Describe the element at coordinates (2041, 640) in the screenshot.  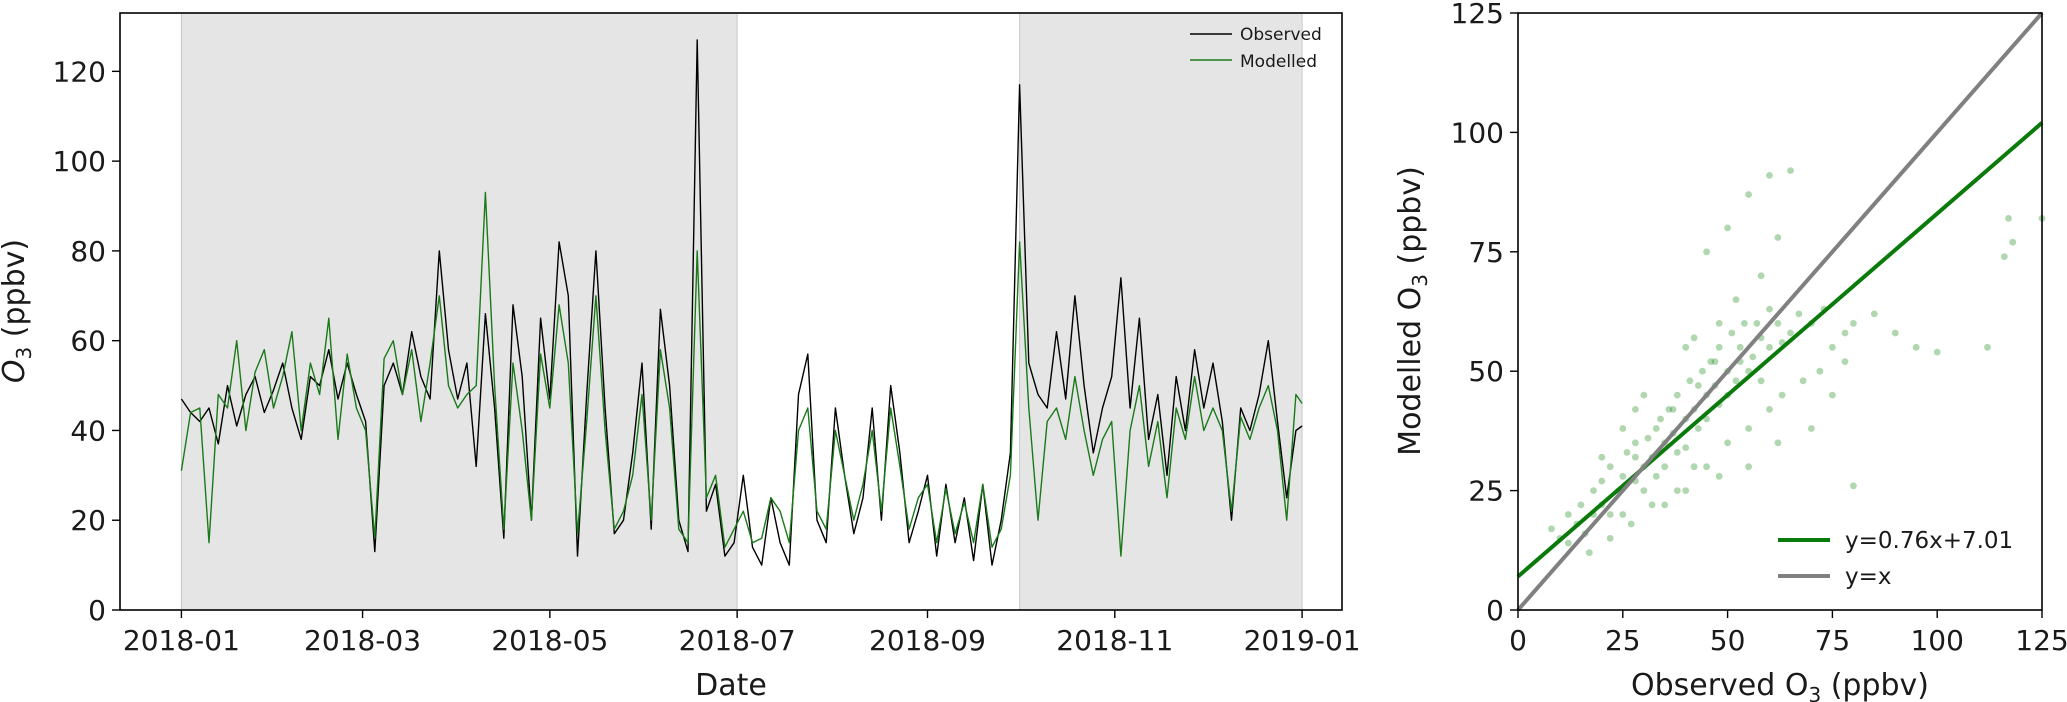
I see `x-tick-label: 125` at that location.